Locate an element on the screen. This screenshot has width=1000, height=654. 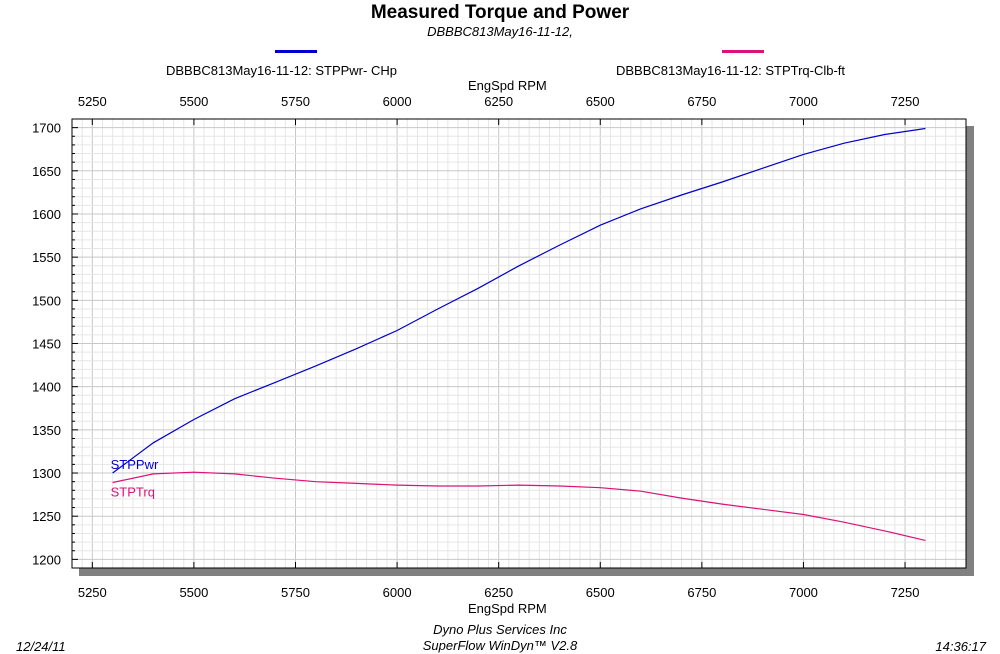
y-tick-label: 1700 is located at coordinates (46, 128).